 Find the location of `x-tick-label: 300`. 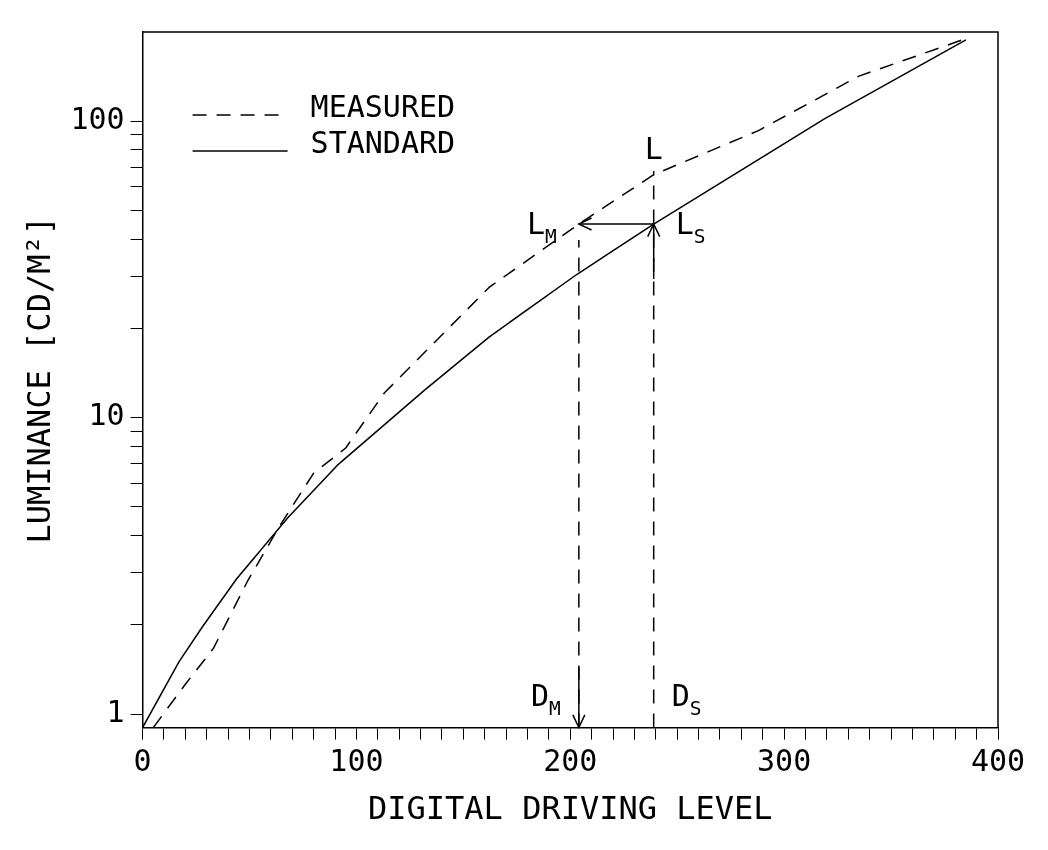

x-tick-label: 300 is located at coordinates (784, 761).